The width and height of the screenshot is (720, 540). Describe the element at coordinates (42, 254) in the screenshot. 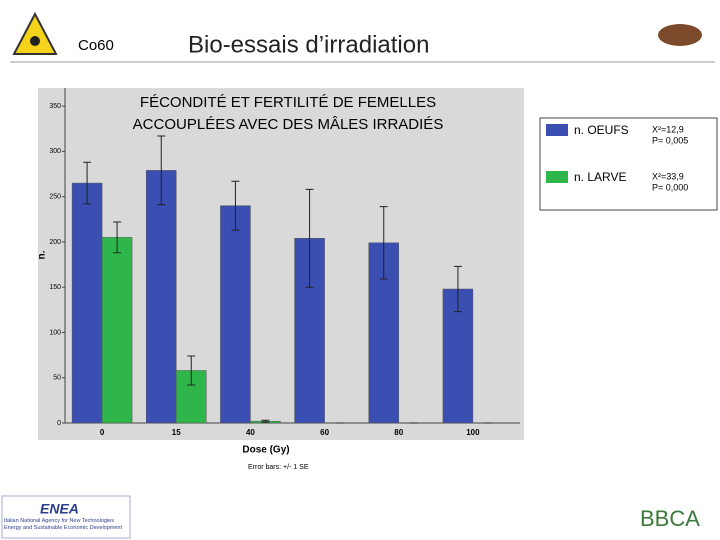

I see `y-axis-label: n.` at that location.